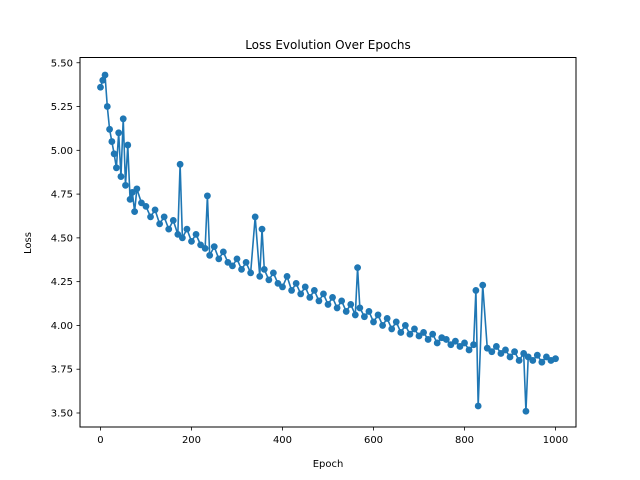  I want to click on y-axis-title: Loss, so click(28, 243).